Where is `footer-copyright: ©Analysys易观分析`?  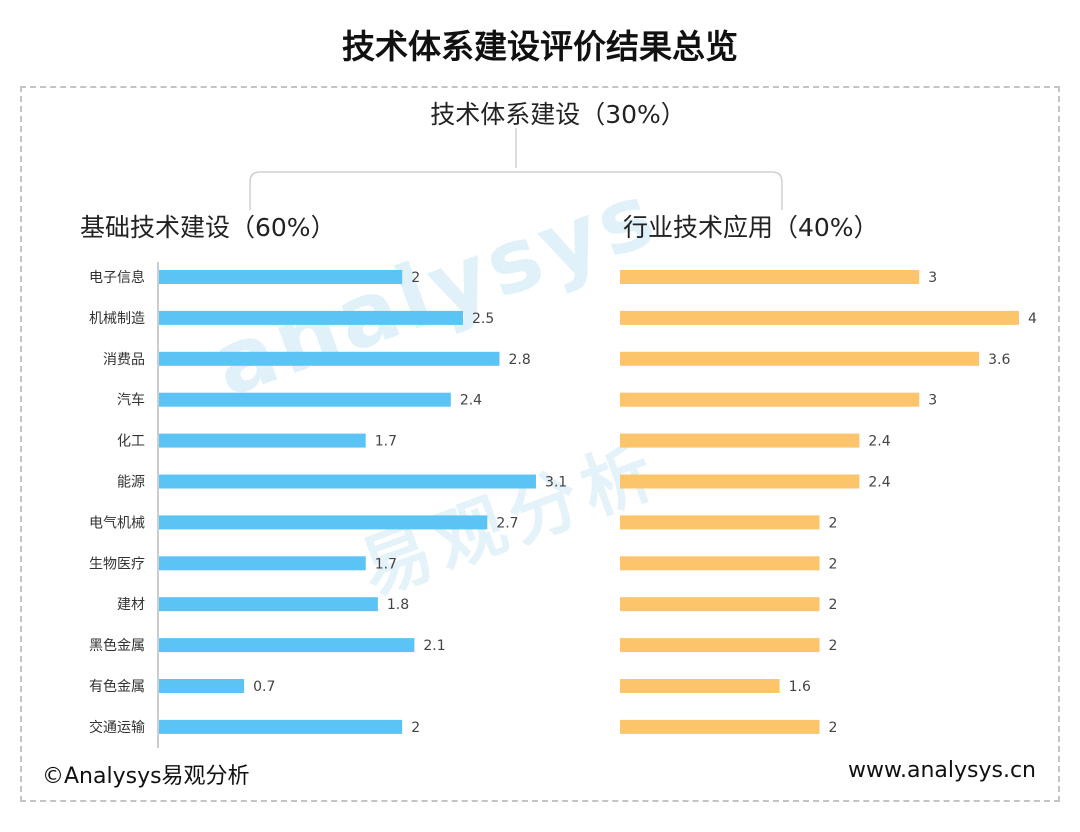
footer-copyright: ©Analysys易观分析 is located at coordinates (146, 776).